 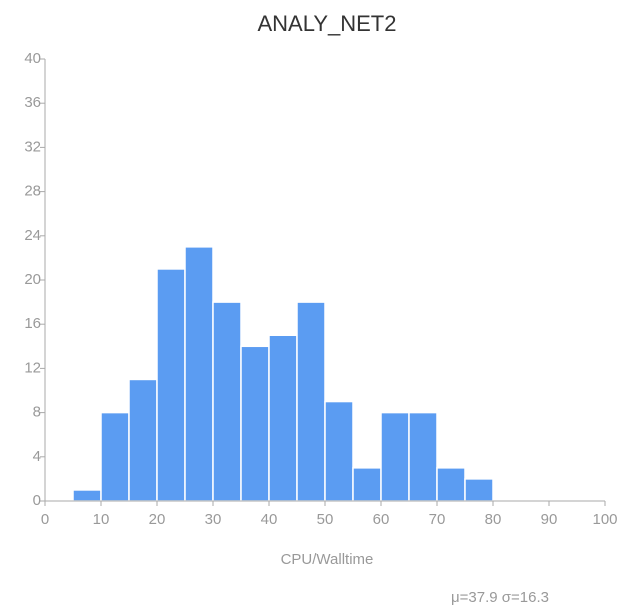 I want to click on y-tick-label: 0, so click(x=37, y=500).